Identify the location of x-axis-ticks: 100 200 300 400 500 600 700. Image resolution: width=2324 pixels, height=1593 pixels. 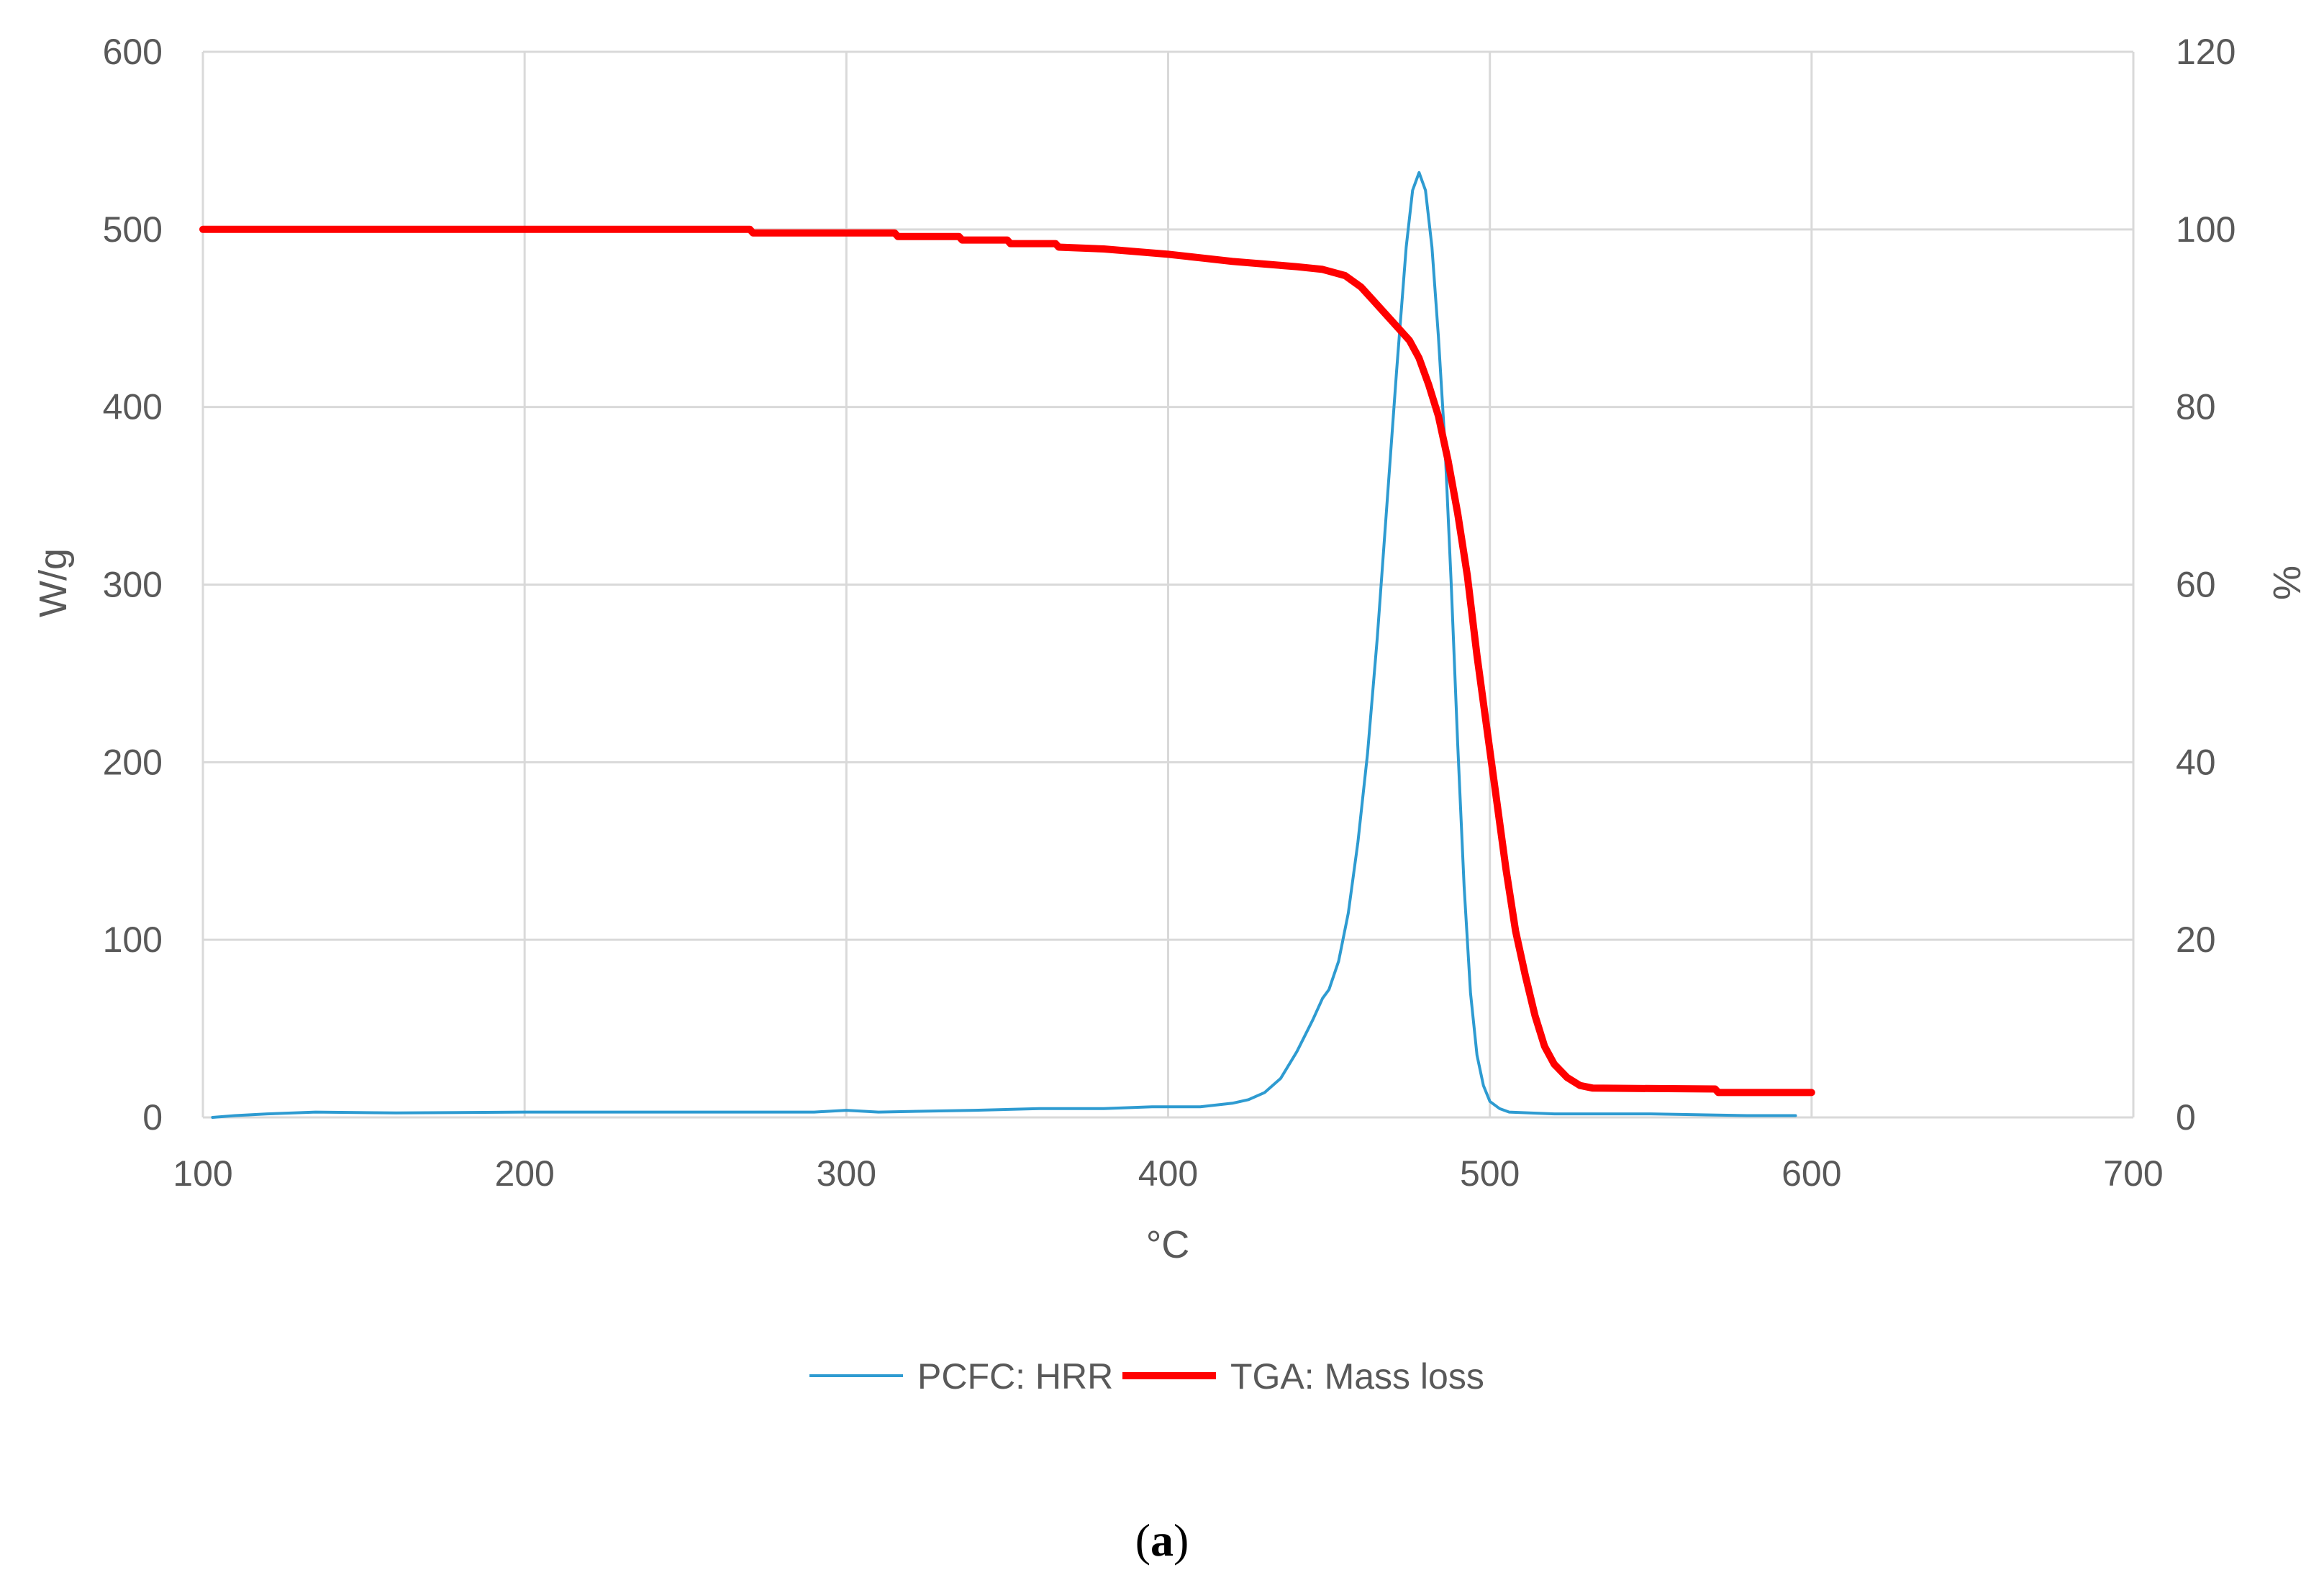
(1168, 1173).